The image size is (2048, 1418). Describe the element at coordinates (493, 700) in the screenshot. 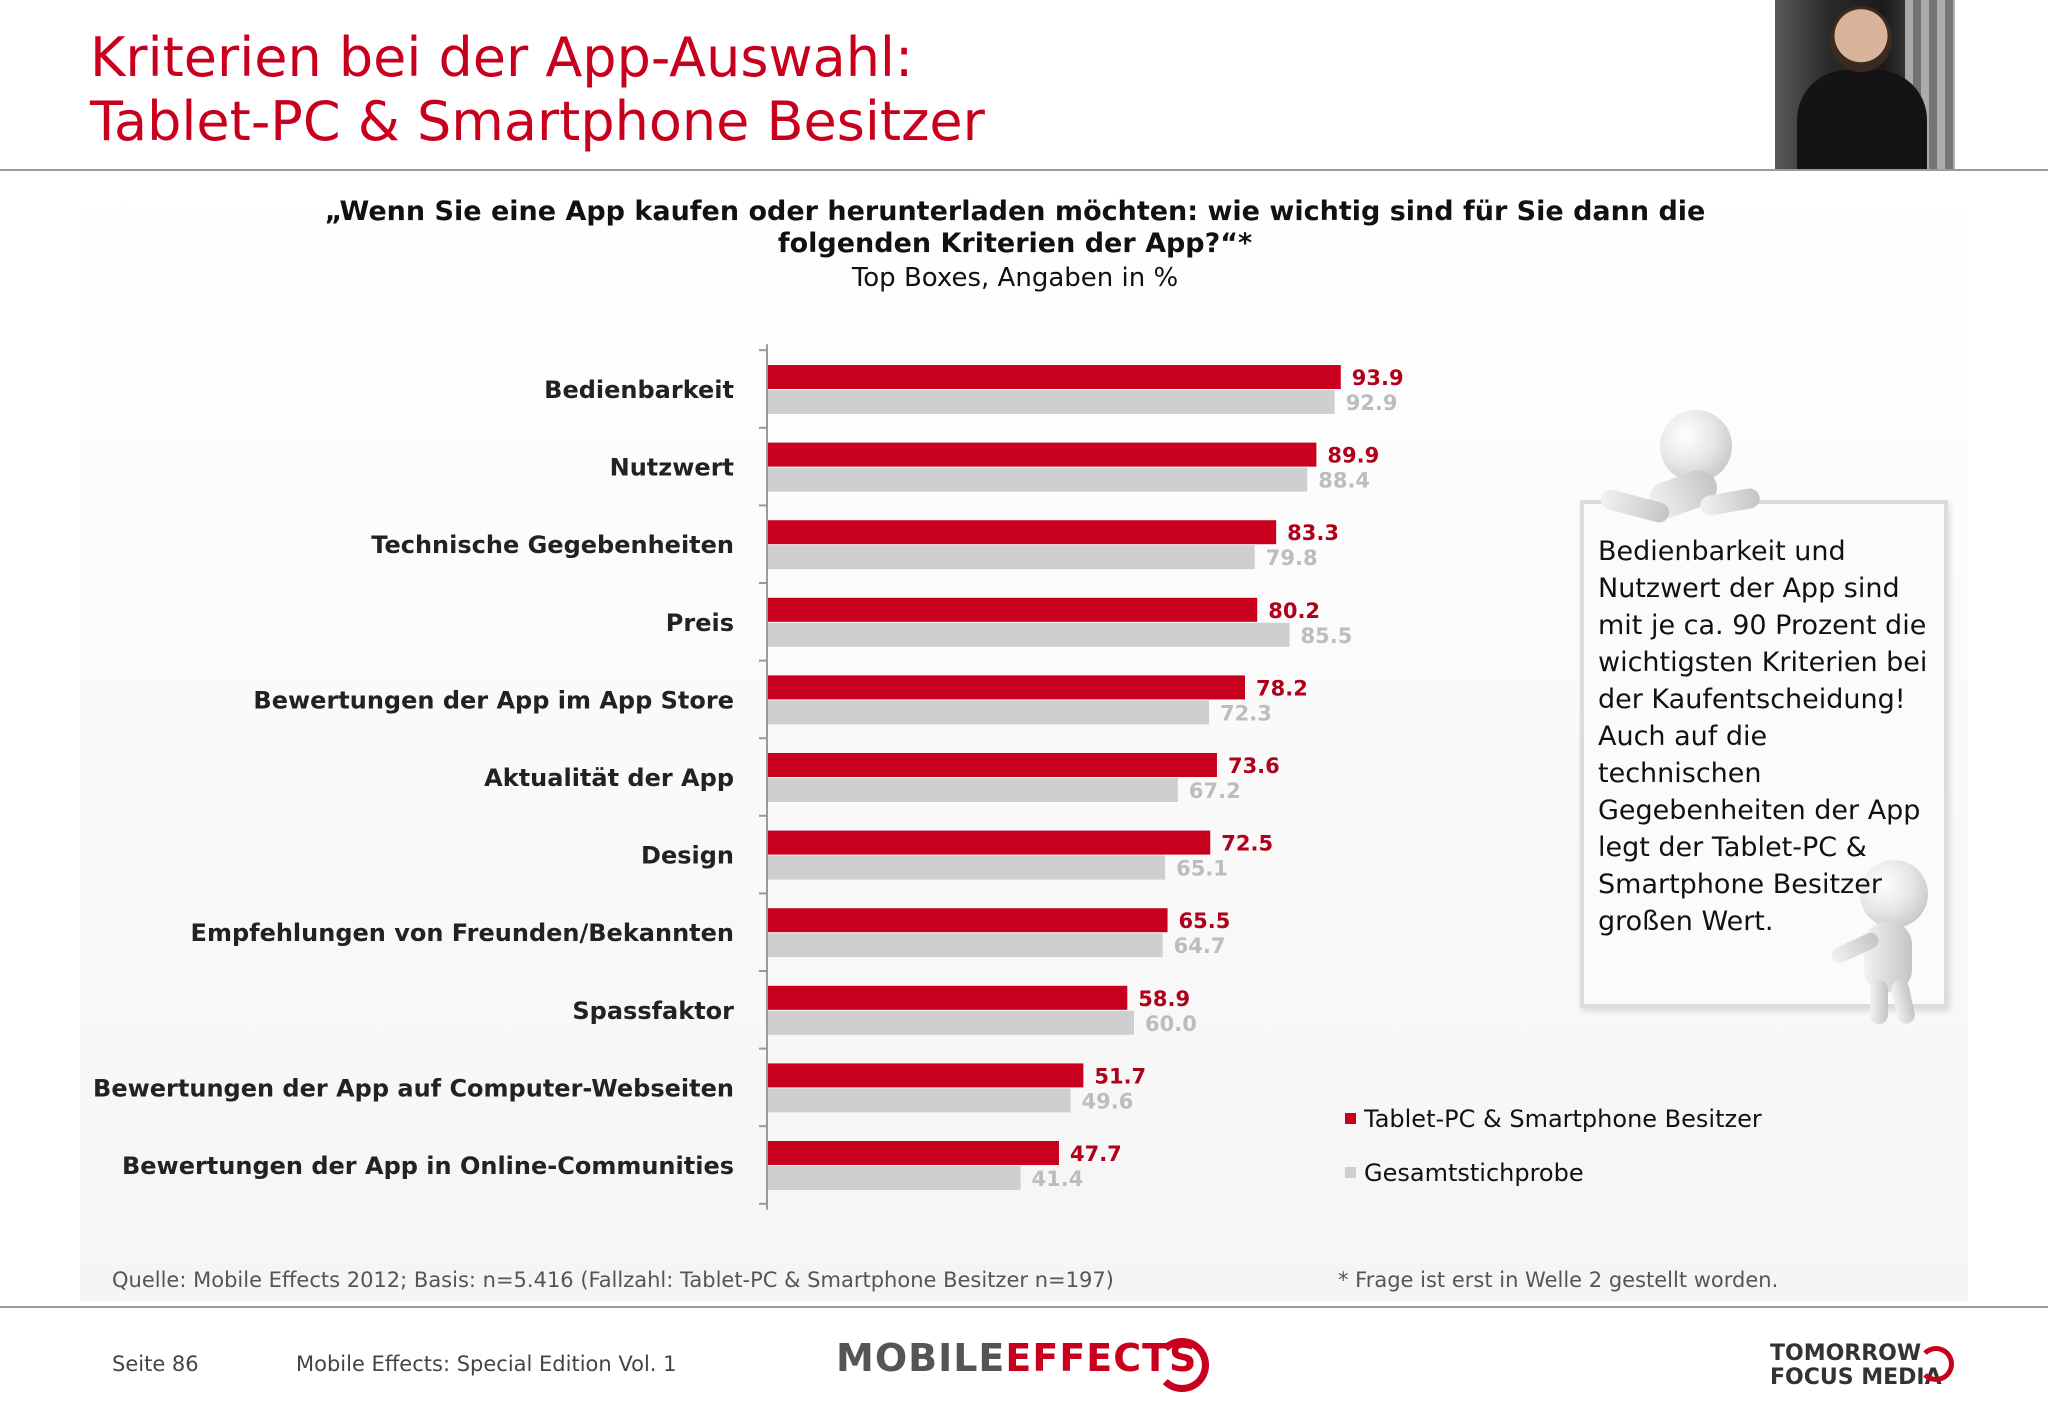

I see `category-label: Bewertungen der App im App Store` at that location.